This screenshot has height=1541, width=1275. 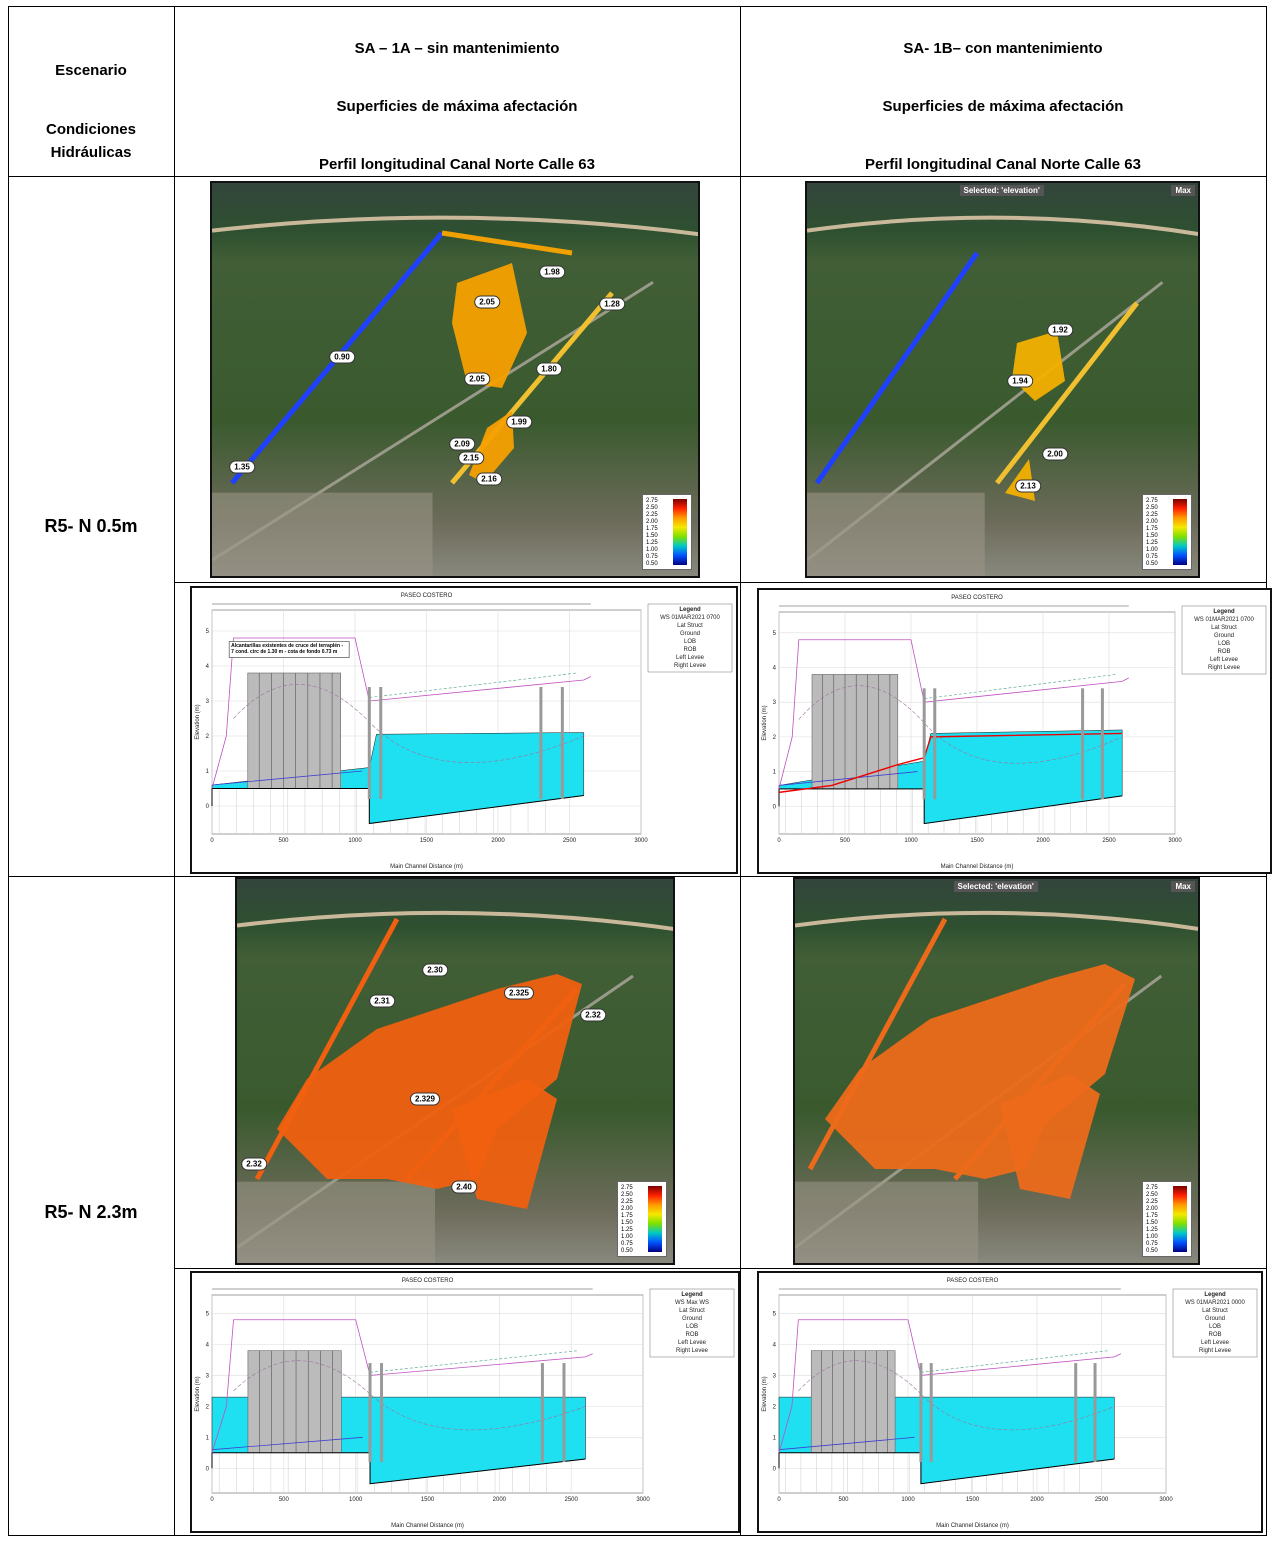 I want to click on map-value-label: 2.16, so click(x=489, y=479).